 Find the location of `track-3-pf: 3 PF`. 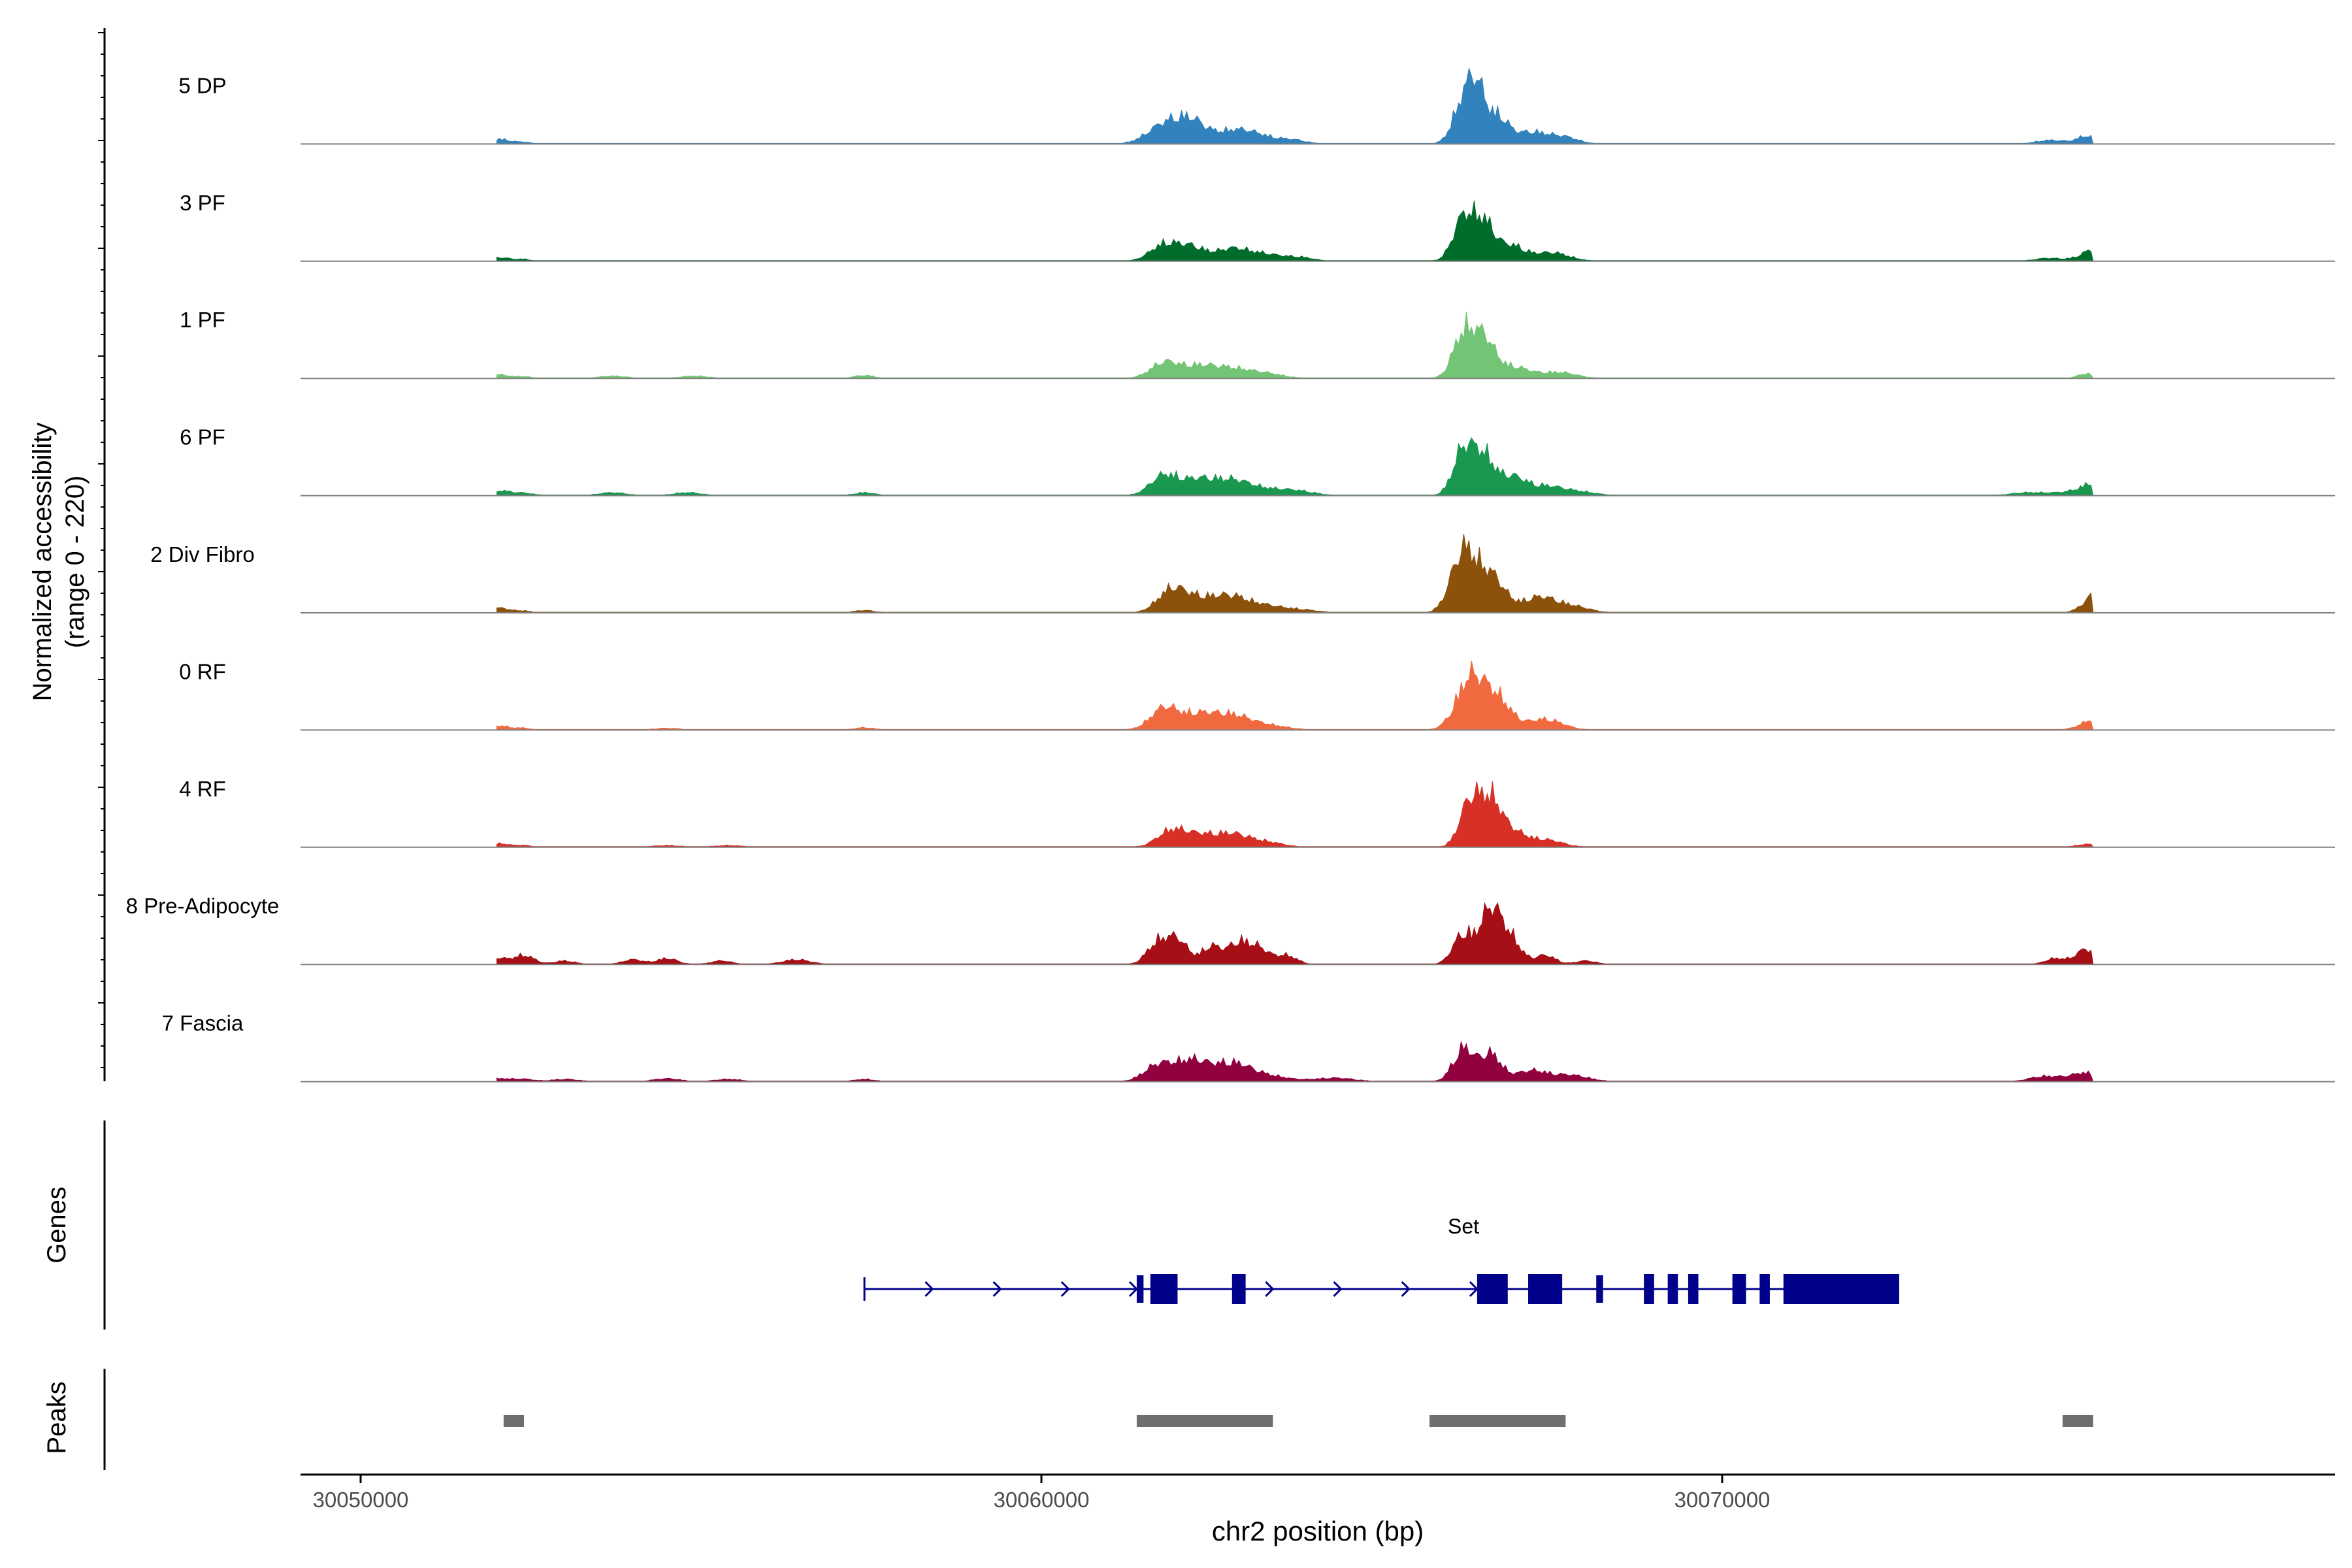

track-3-pf: 3 PF is located at coordinates (1257, 226).